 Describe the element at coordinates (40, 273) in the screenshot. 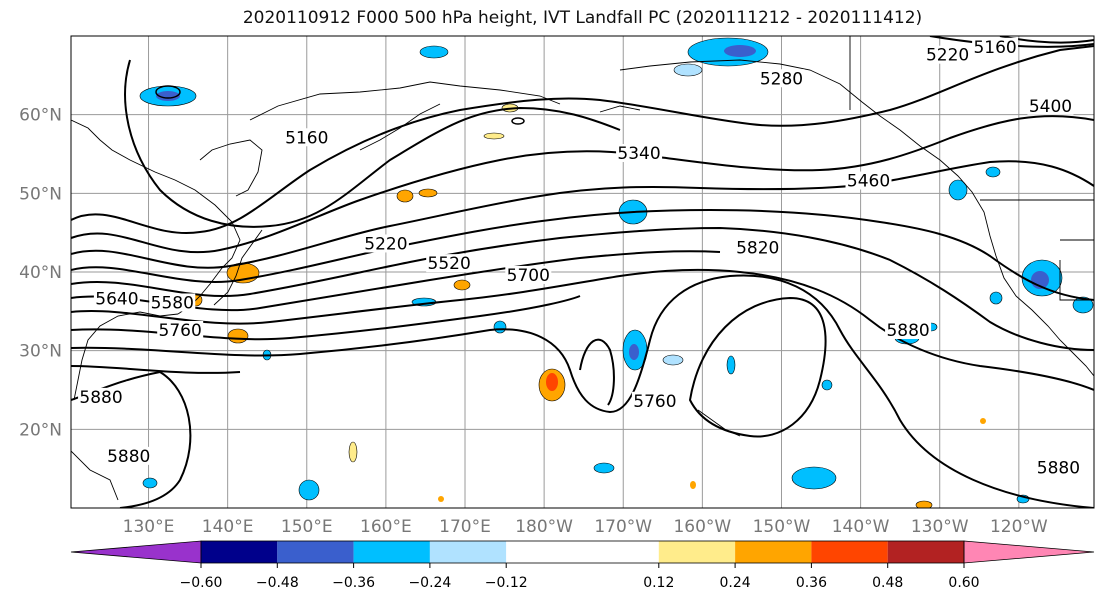

I see `latitude-tick-label: 40°N` at that location.